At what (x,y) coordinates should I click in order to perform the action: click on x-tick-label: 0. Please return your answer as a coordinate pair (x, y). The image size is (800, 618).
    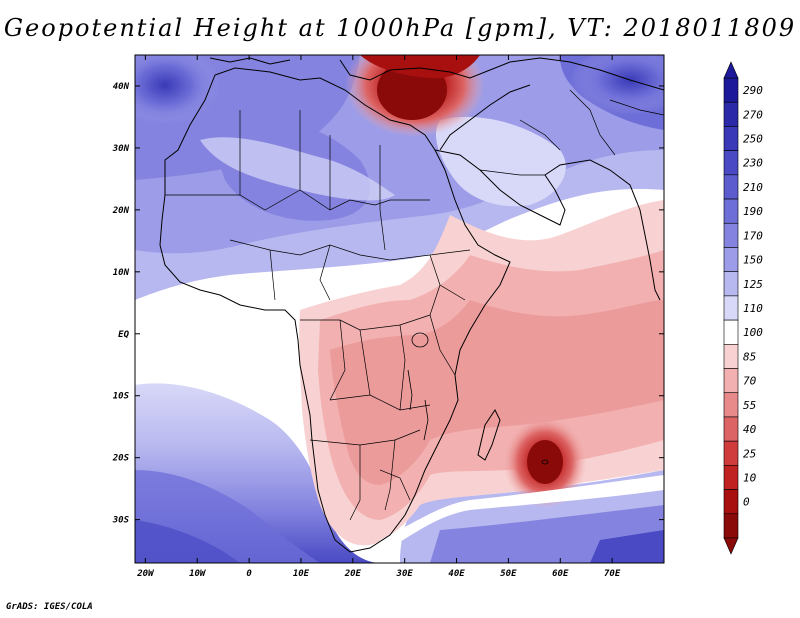
    Looking at the image, I should click on (249, 574).